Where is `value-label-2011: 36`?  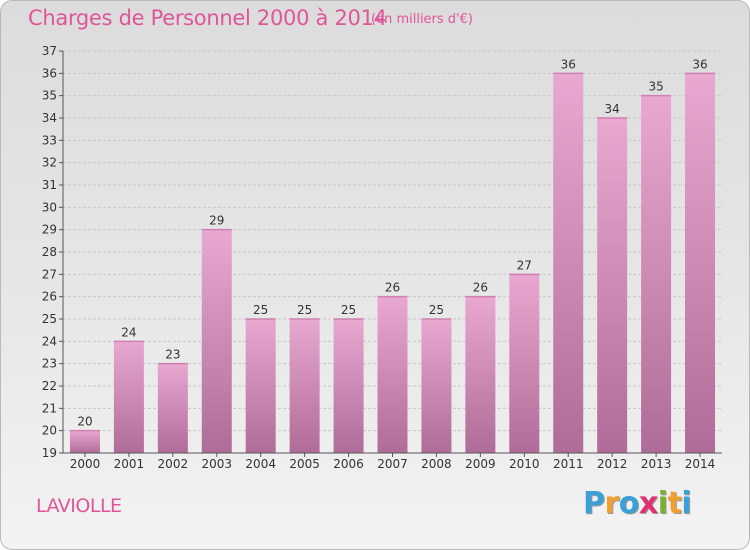 value-label-2011: 36 is located at coordinates (568, 64).